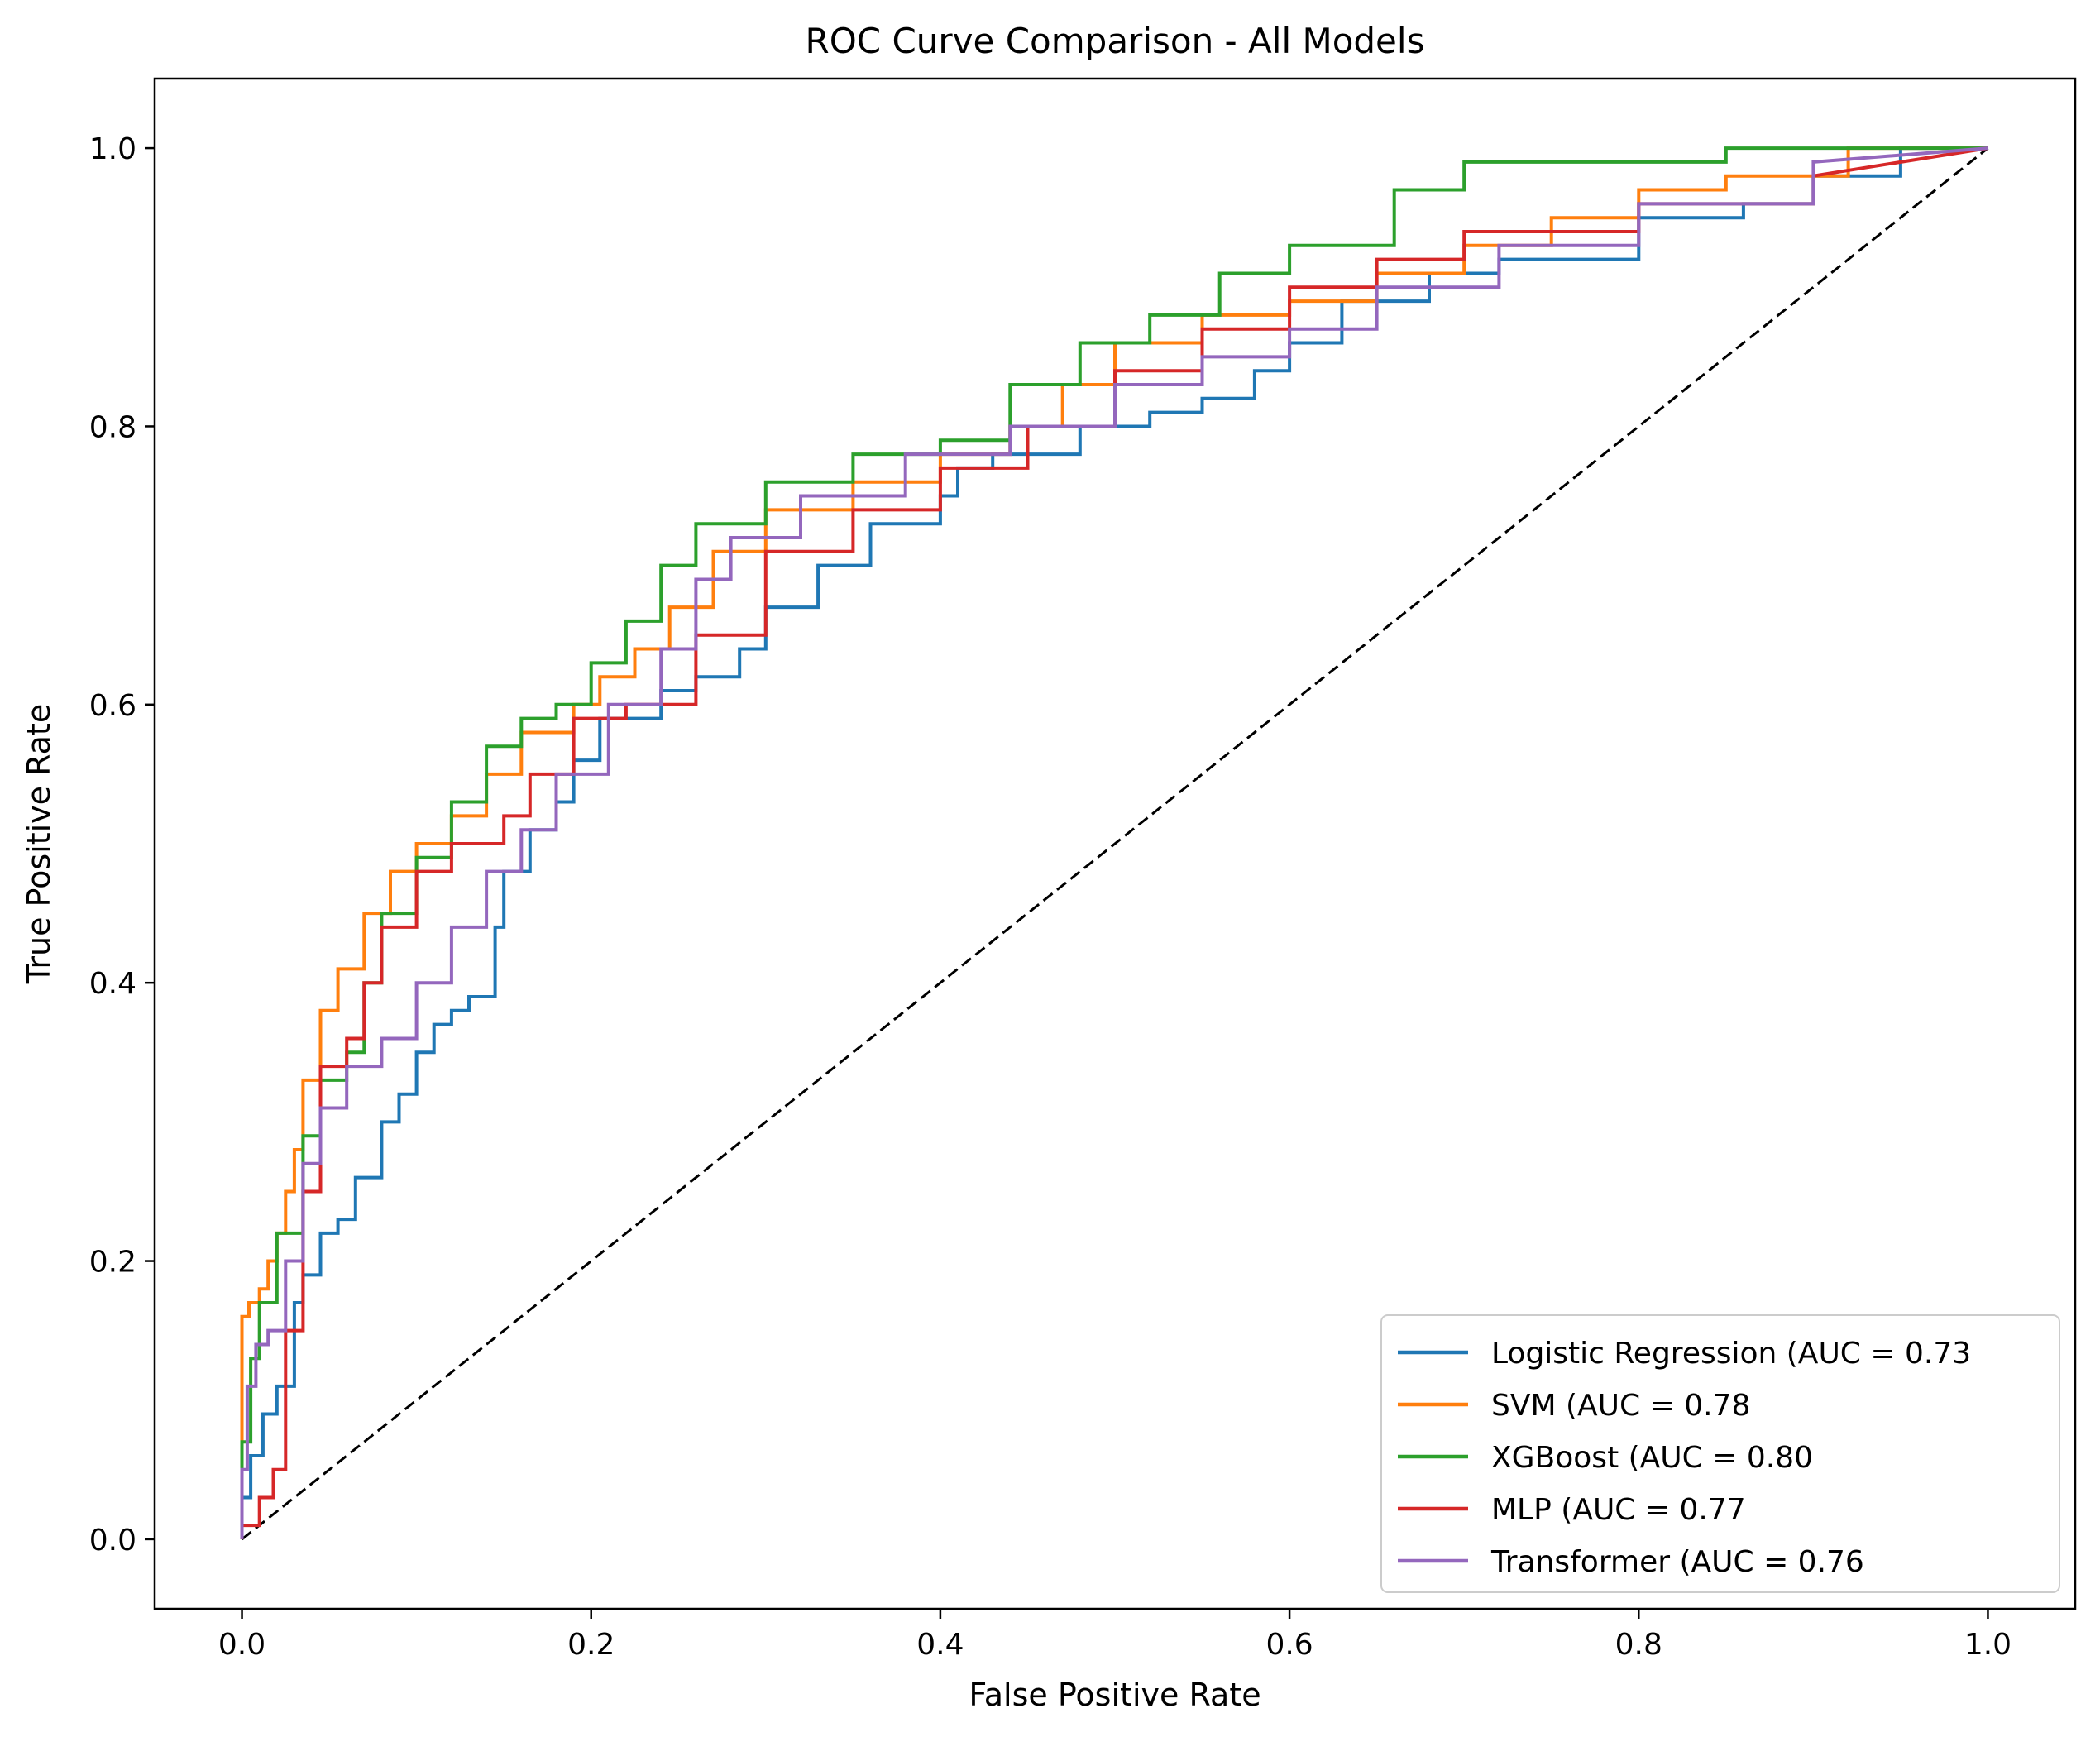  I want to click on legend-box, so click(1720, 1453).